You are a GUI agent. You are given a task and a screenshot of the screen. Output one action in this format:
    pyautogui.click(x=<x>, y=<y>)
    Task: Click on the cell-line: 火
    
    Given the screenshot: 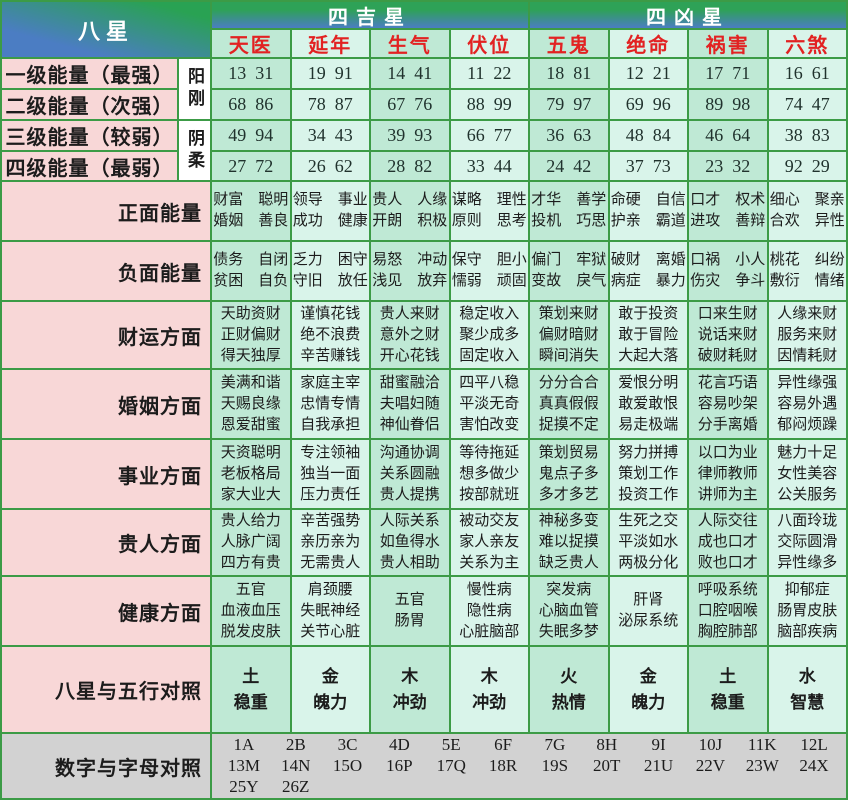 What is the action you would take?
    pyautogui.click(x=569, y=676)
    